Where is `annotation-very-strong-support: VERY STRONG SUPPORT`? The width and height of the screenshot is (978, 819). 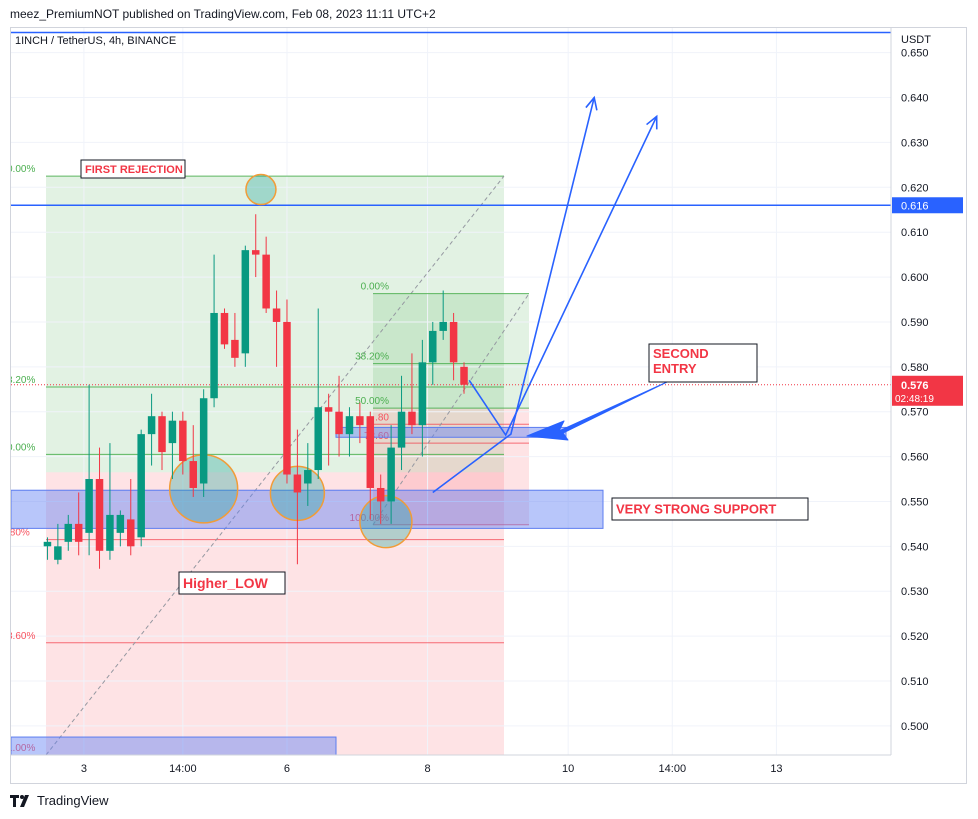
annotation-very-strong-support: VERY STRONG SUPPORT is located at coordinates (710, 509).